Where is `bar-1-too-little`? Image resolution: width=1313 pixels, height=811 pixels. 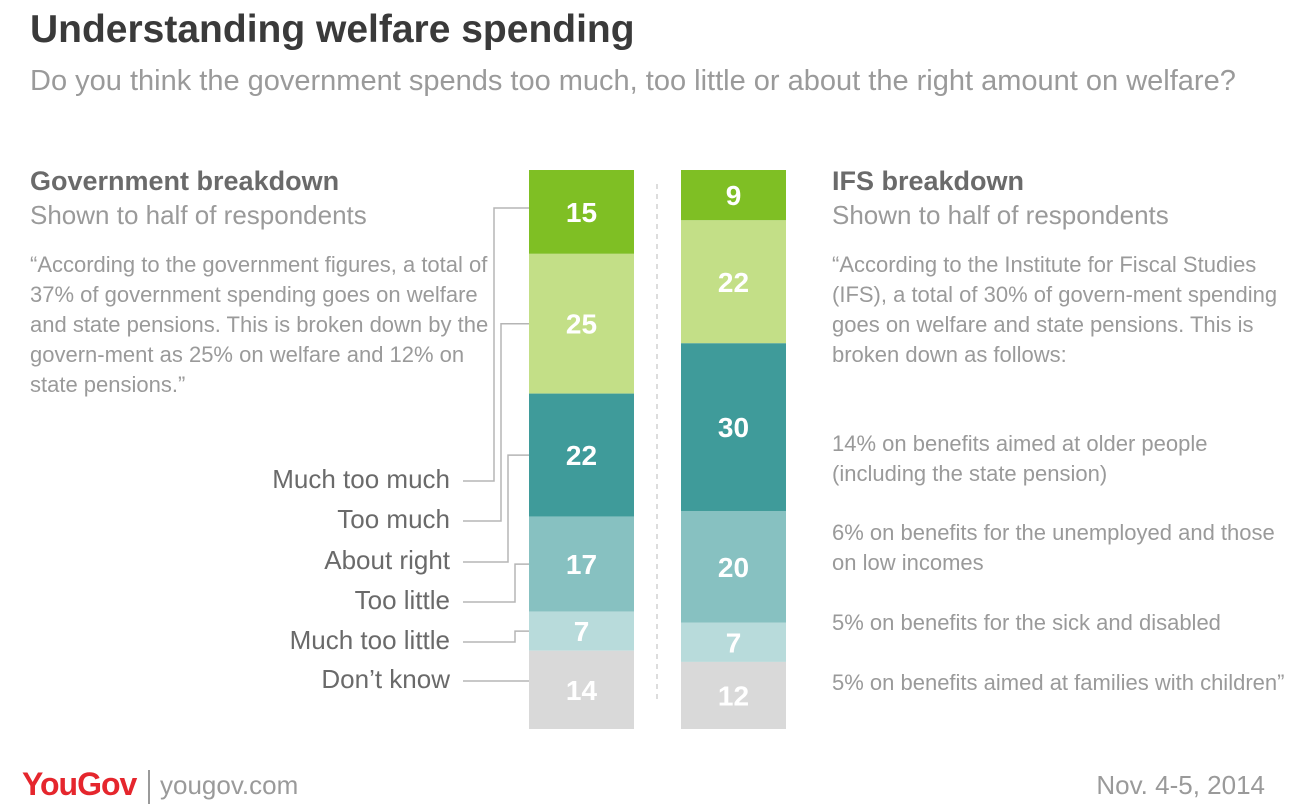 bar-1-too-little is located at coordinates (581, 564).